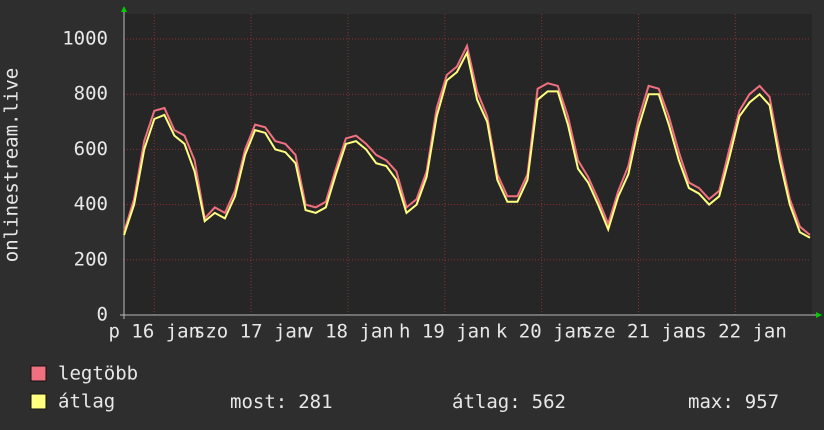 The width and height of the screenshot is (824, 430). Describe the element at coordinates (251, 332) in the screenshot. I see `x-tick-label: szo 17 jan` at that location.